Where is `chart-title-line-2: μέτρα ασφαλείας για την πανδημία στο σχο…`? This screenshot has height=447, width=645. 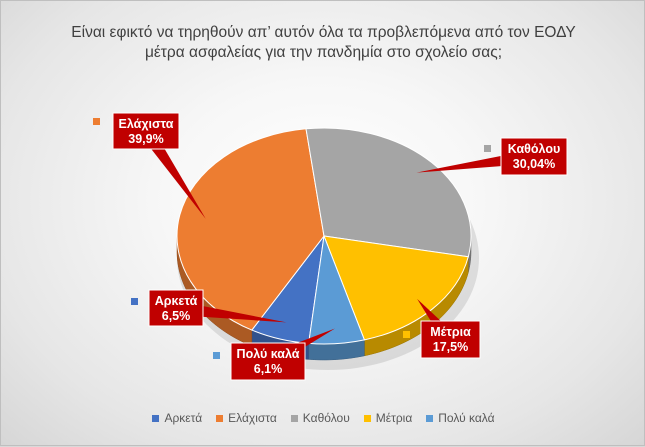
chart-title-line-2: μέτρα ασφαλείας για την πανδημία στο σχο… is located at coordinates (323, 52).